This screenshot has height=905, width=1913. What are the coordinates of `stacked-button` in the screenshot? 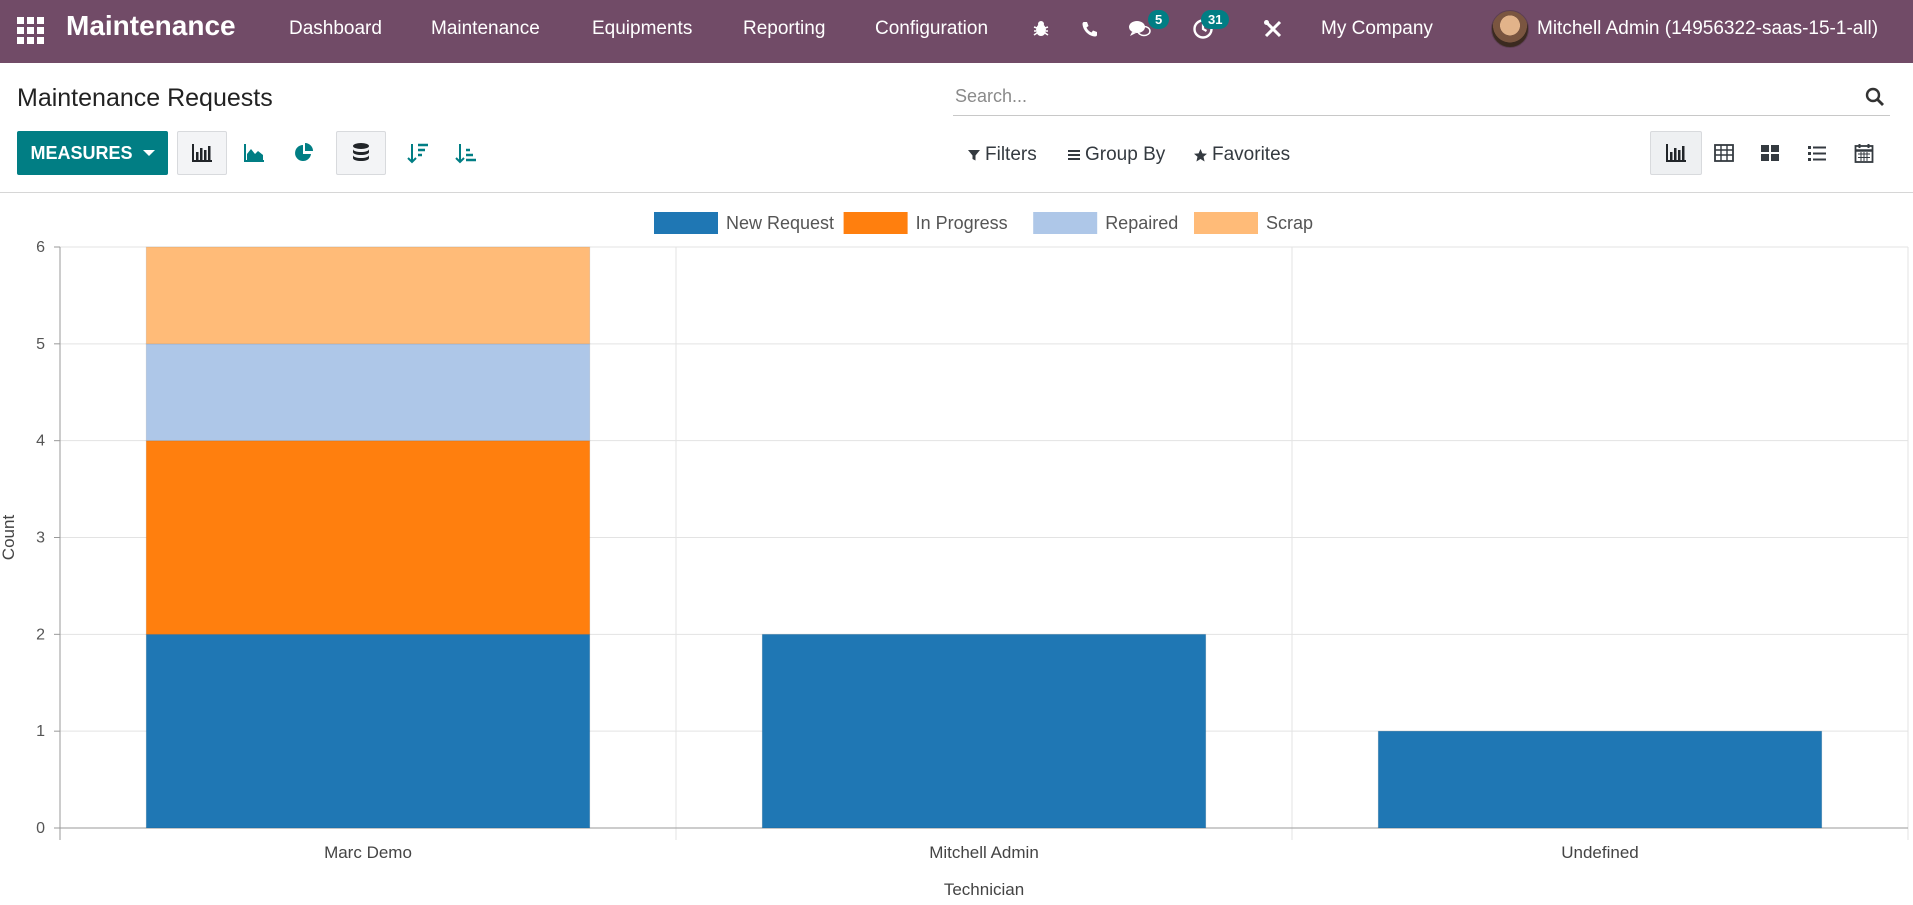 It's located at (361, 153).